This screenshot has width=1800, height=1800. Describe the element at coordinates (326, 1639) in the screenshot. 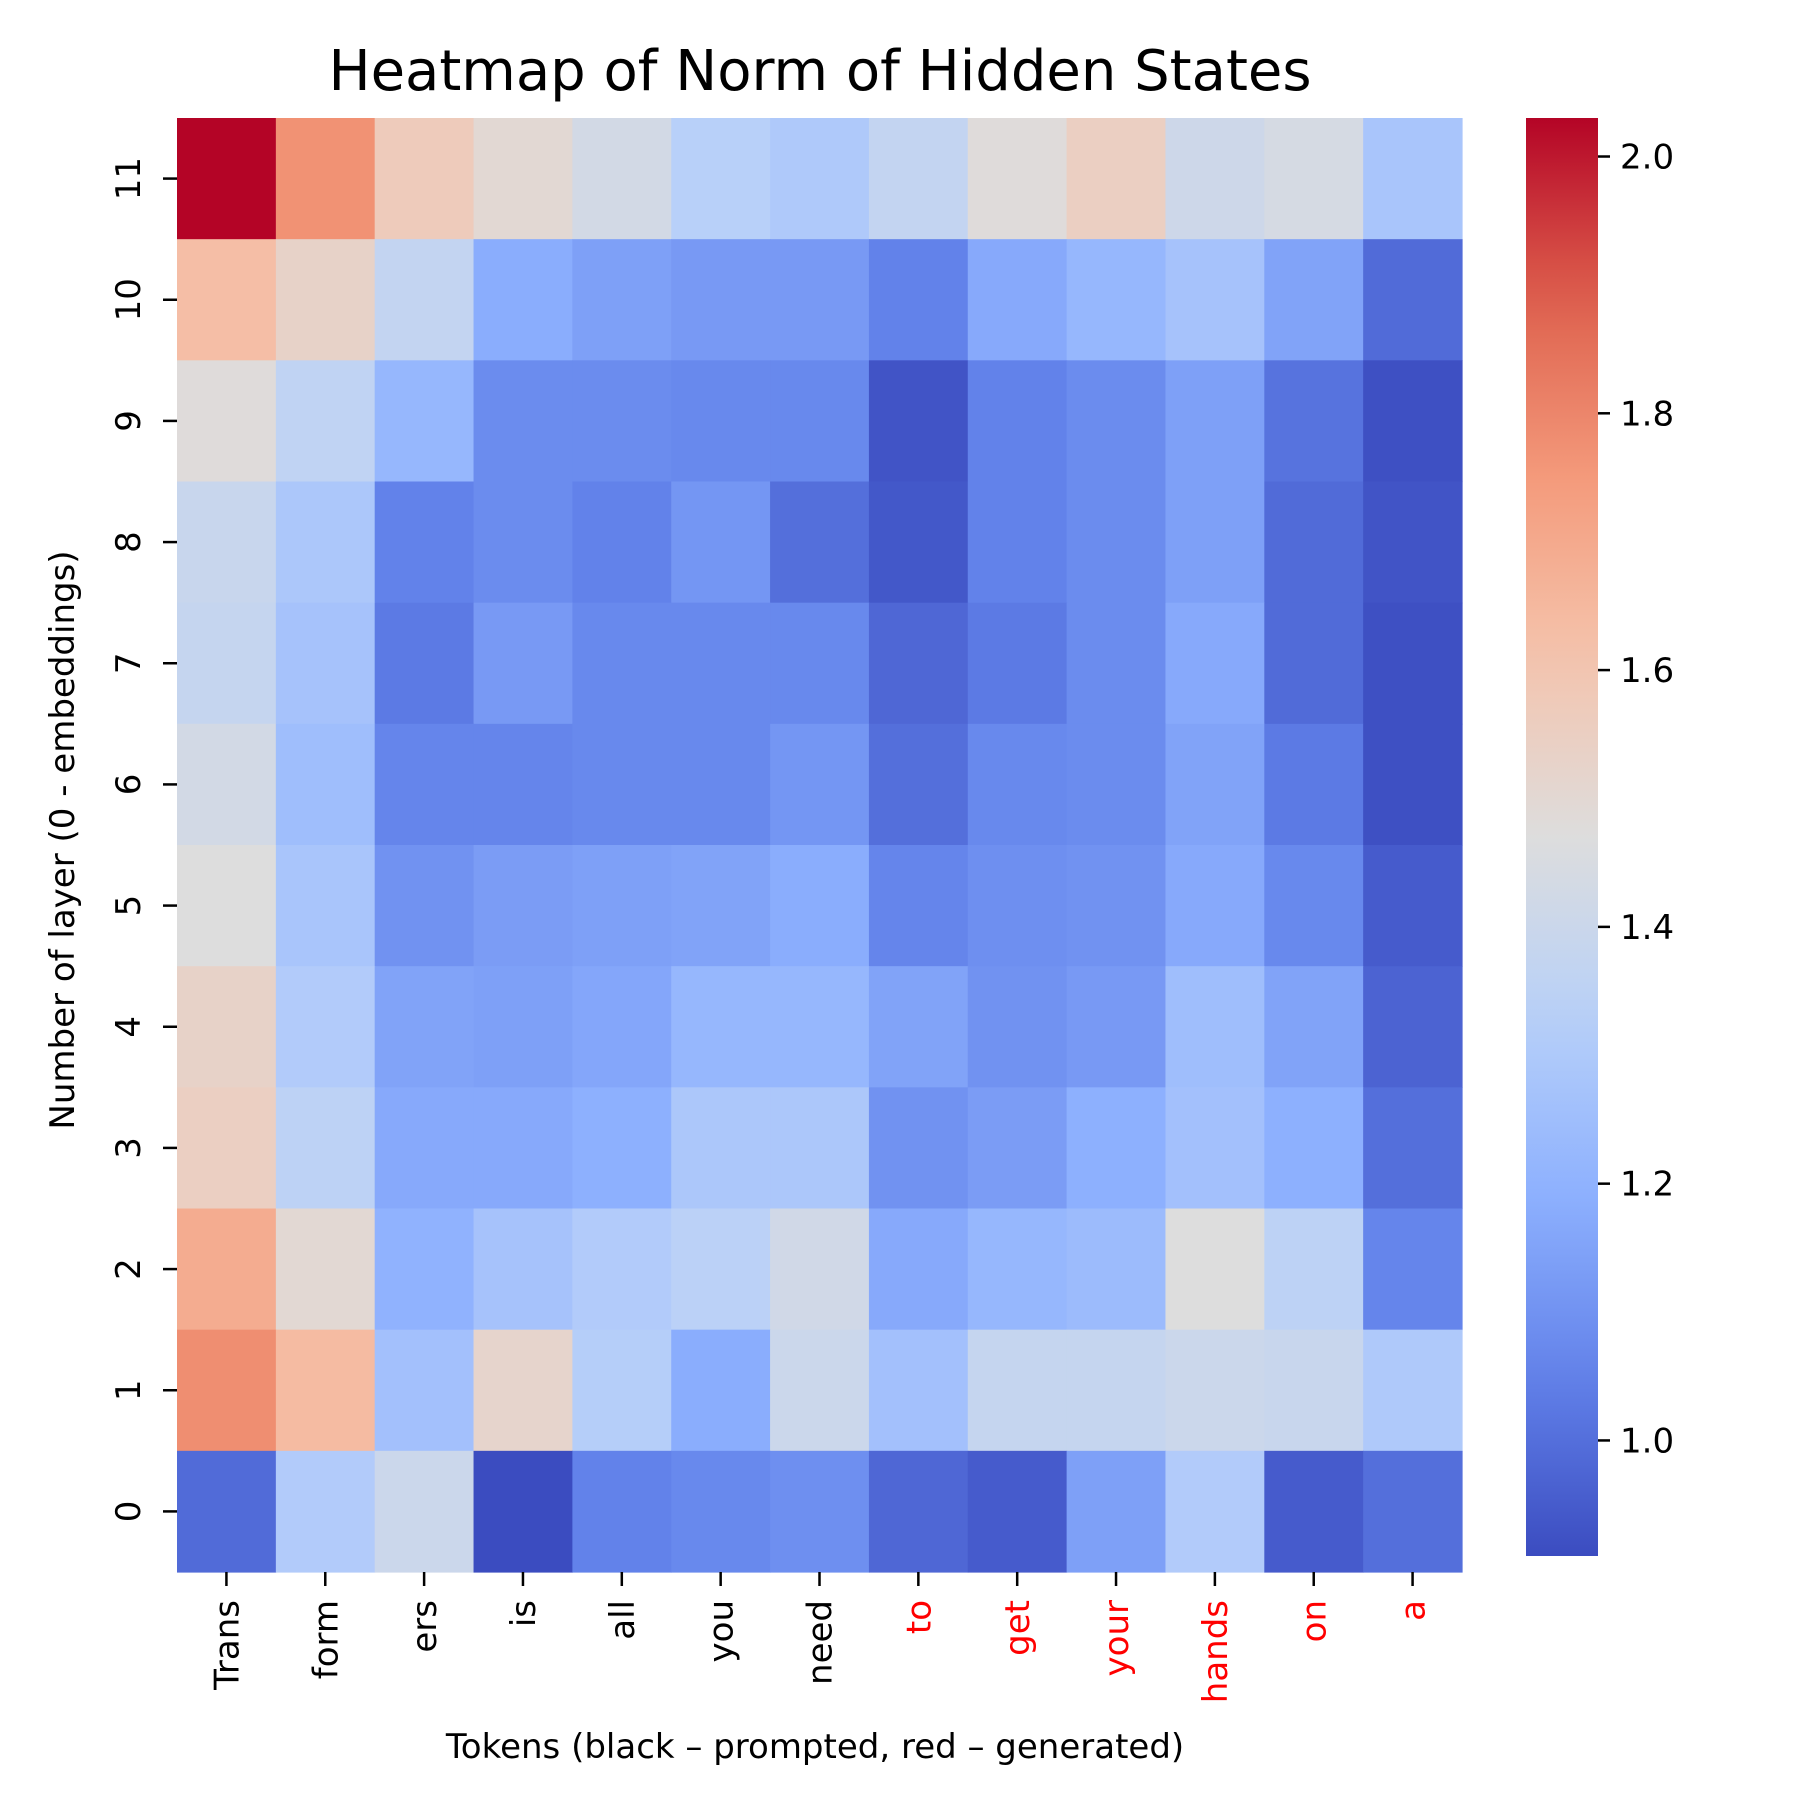

I see `x-tick-label: form` at that location.